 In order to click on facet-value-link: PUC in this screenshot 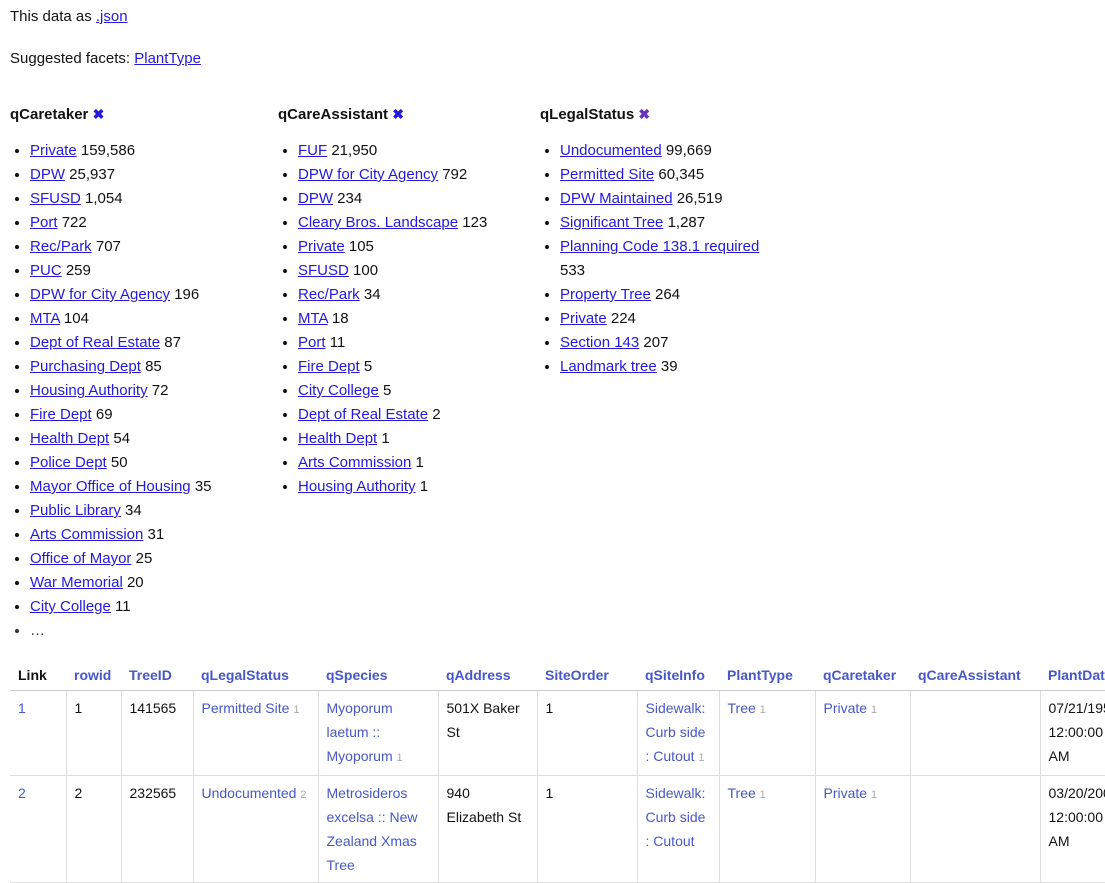, I will do `click(46, 270)`.